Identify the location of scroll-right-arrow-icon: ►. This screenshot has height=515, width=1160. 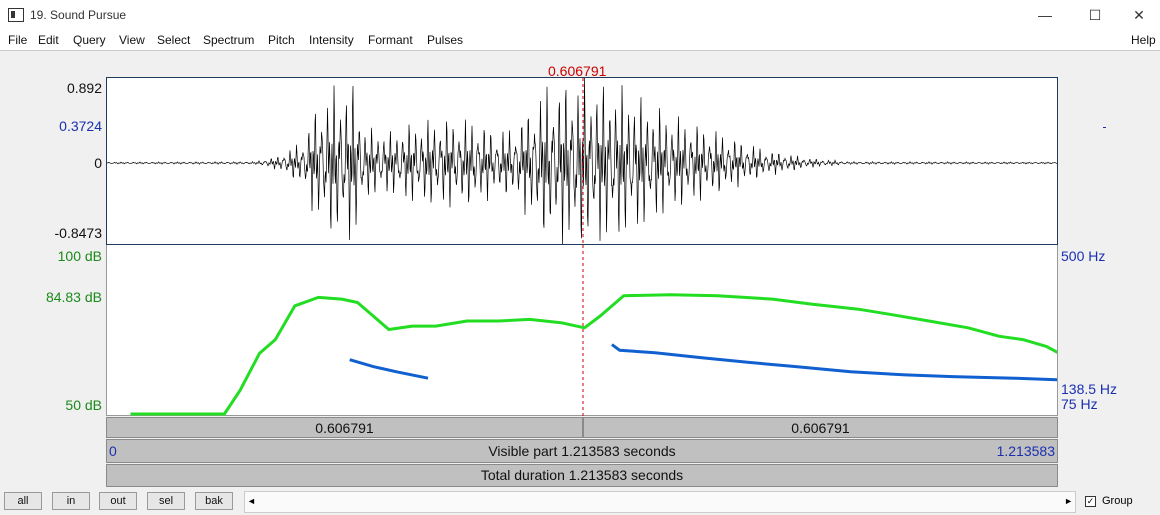
(1068, 501).